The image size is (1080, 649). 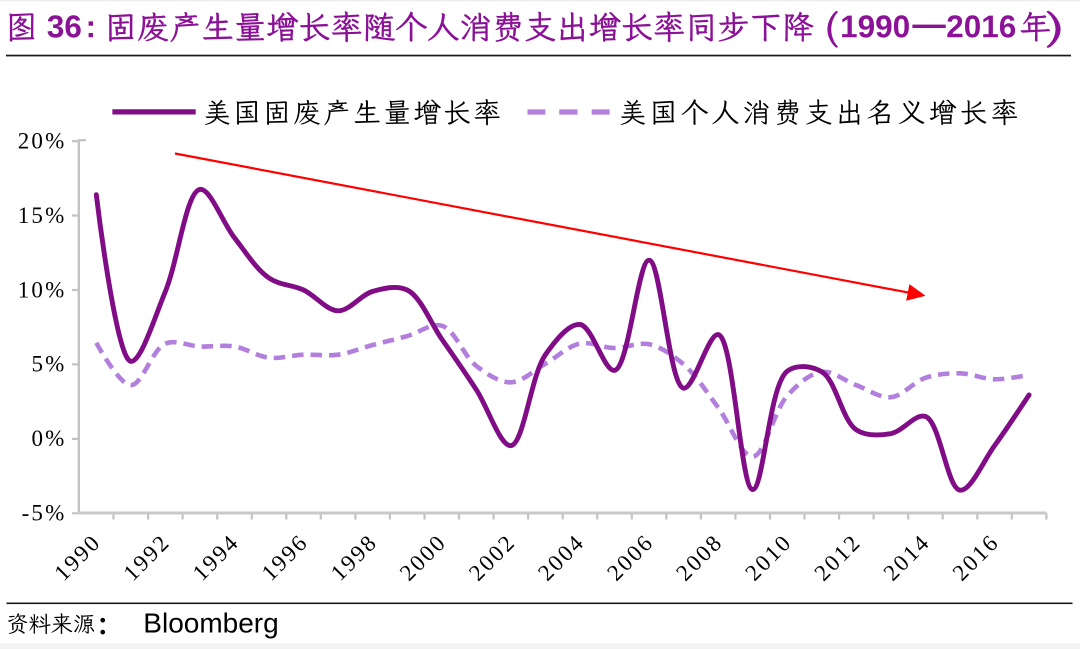 I want to click on svg-text: 20%, so click(x=42, y=140).